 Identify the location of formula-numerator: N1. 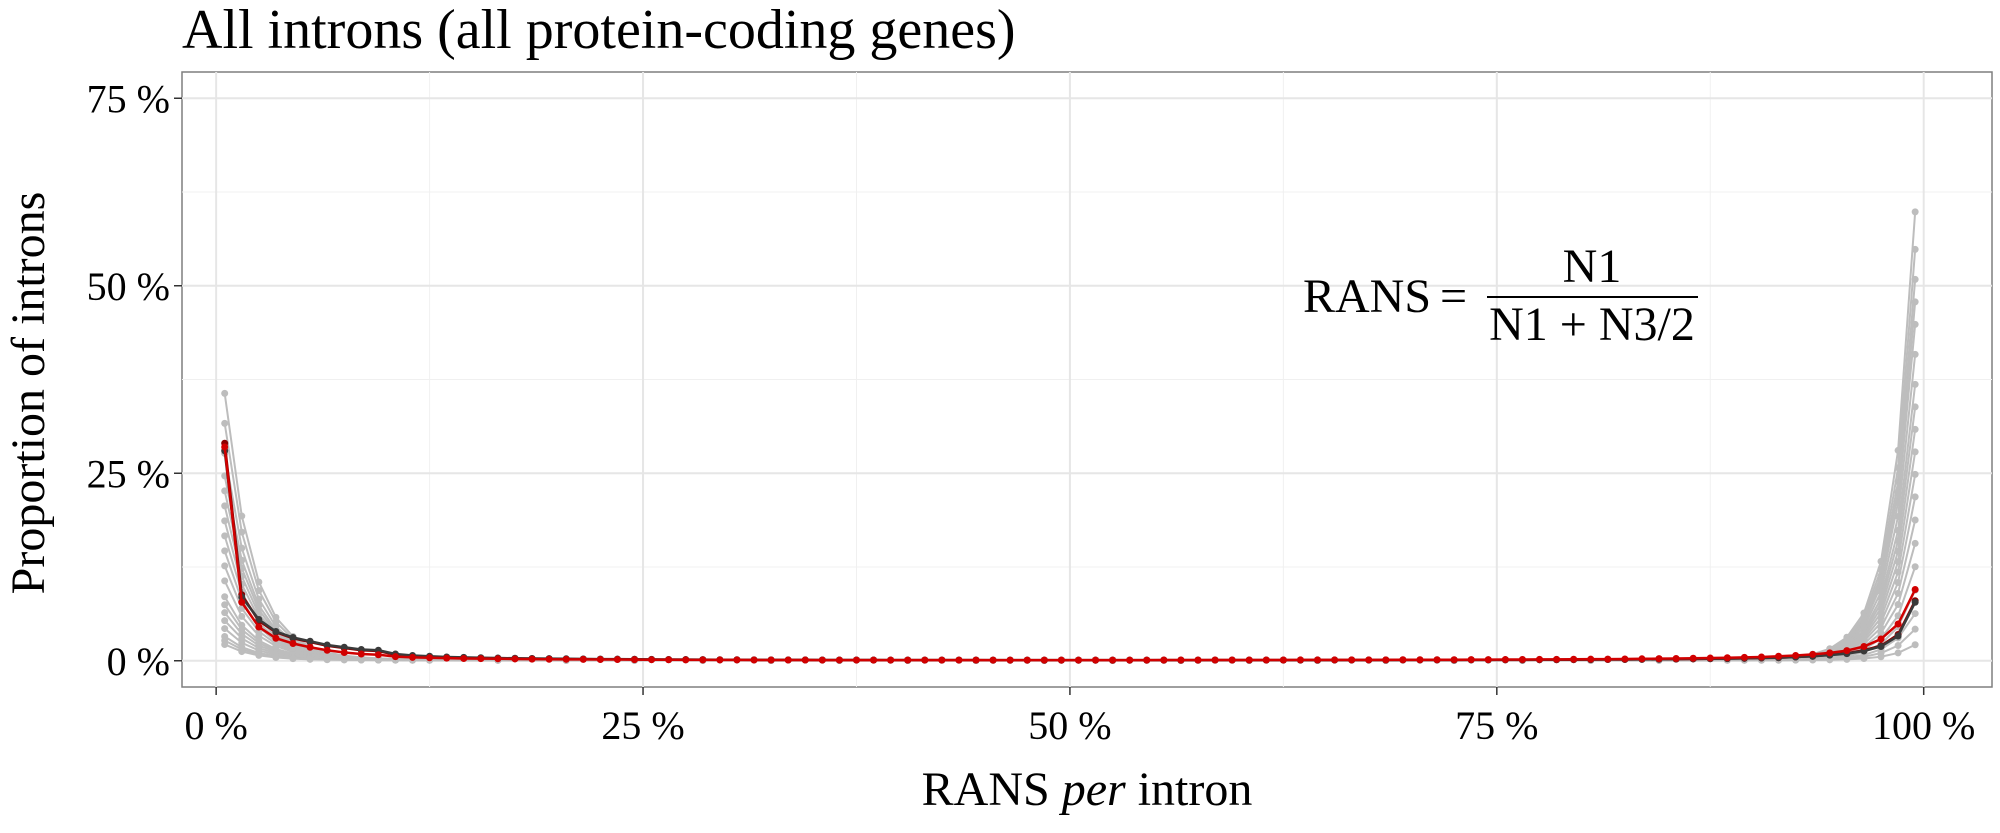
(1592, 266).